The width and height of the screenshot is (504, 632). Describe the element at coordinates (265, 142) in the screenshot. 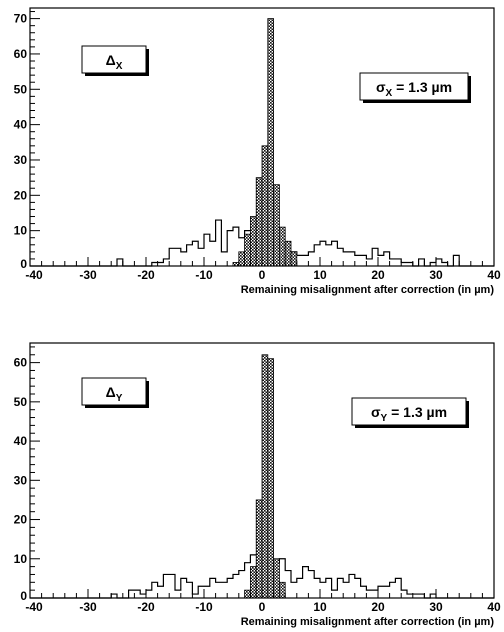

I see `filled-histogram` at that location.